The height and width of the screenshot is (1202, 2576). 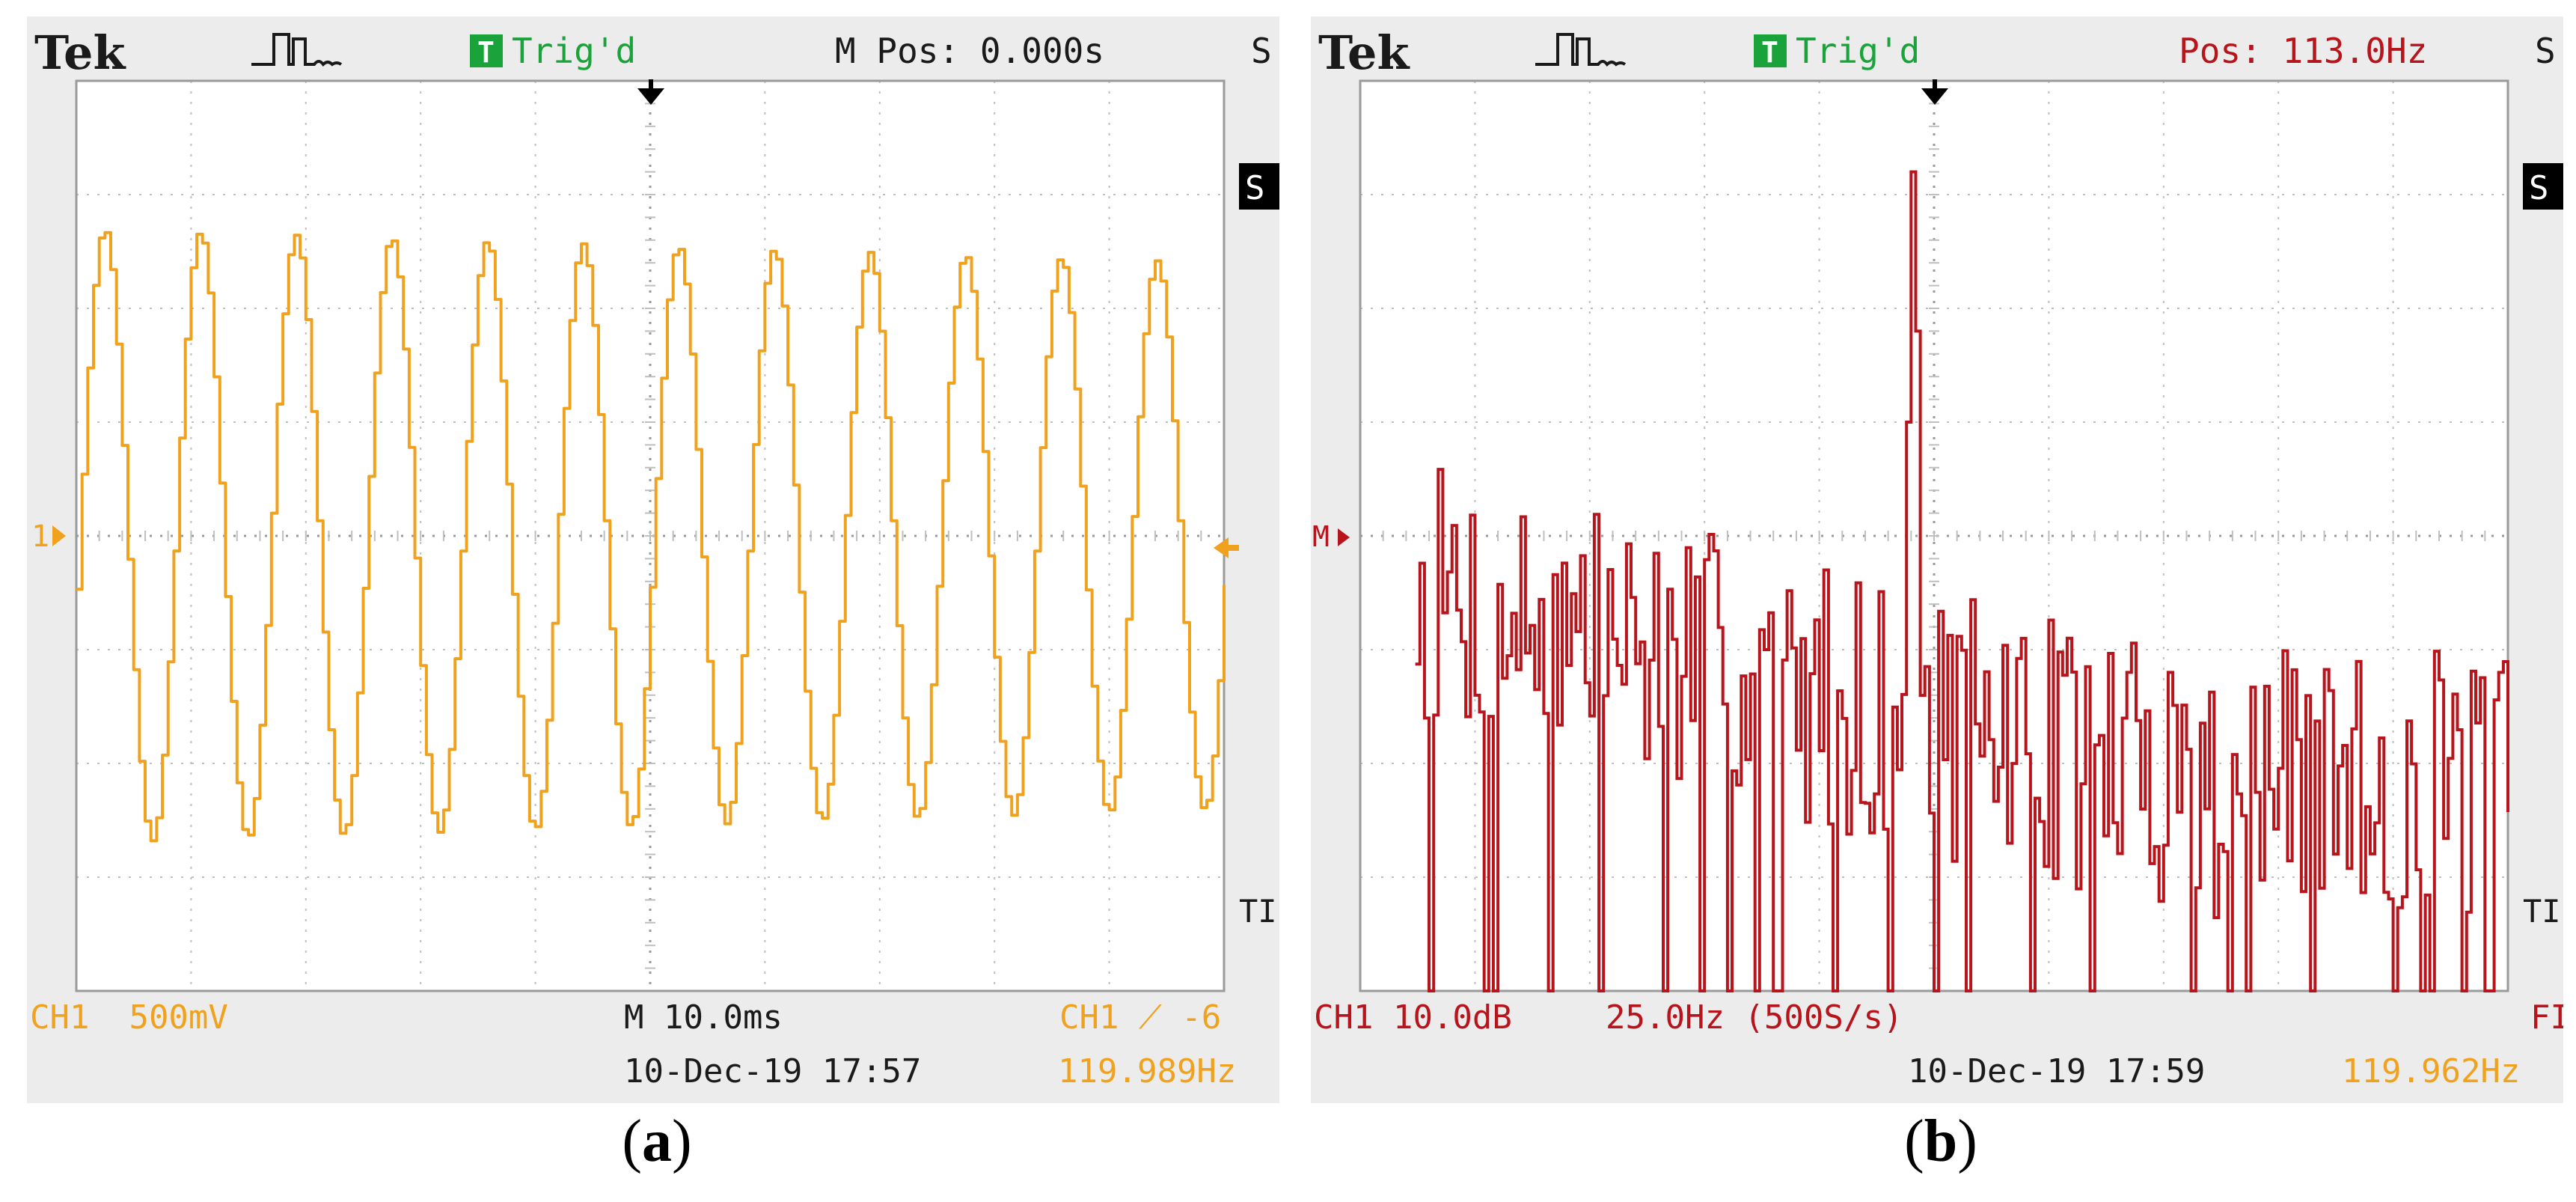 I want to click on ch1-scale: CH1 10.0dB, so click(x=1413, y=1017).